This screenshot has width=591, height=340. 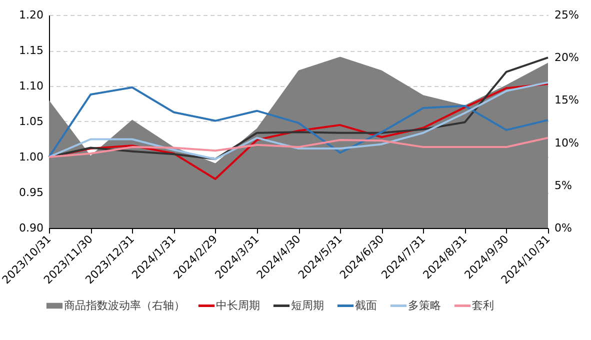 I want to click on y2-tick-label: 15%, so click(x=566, y=100).